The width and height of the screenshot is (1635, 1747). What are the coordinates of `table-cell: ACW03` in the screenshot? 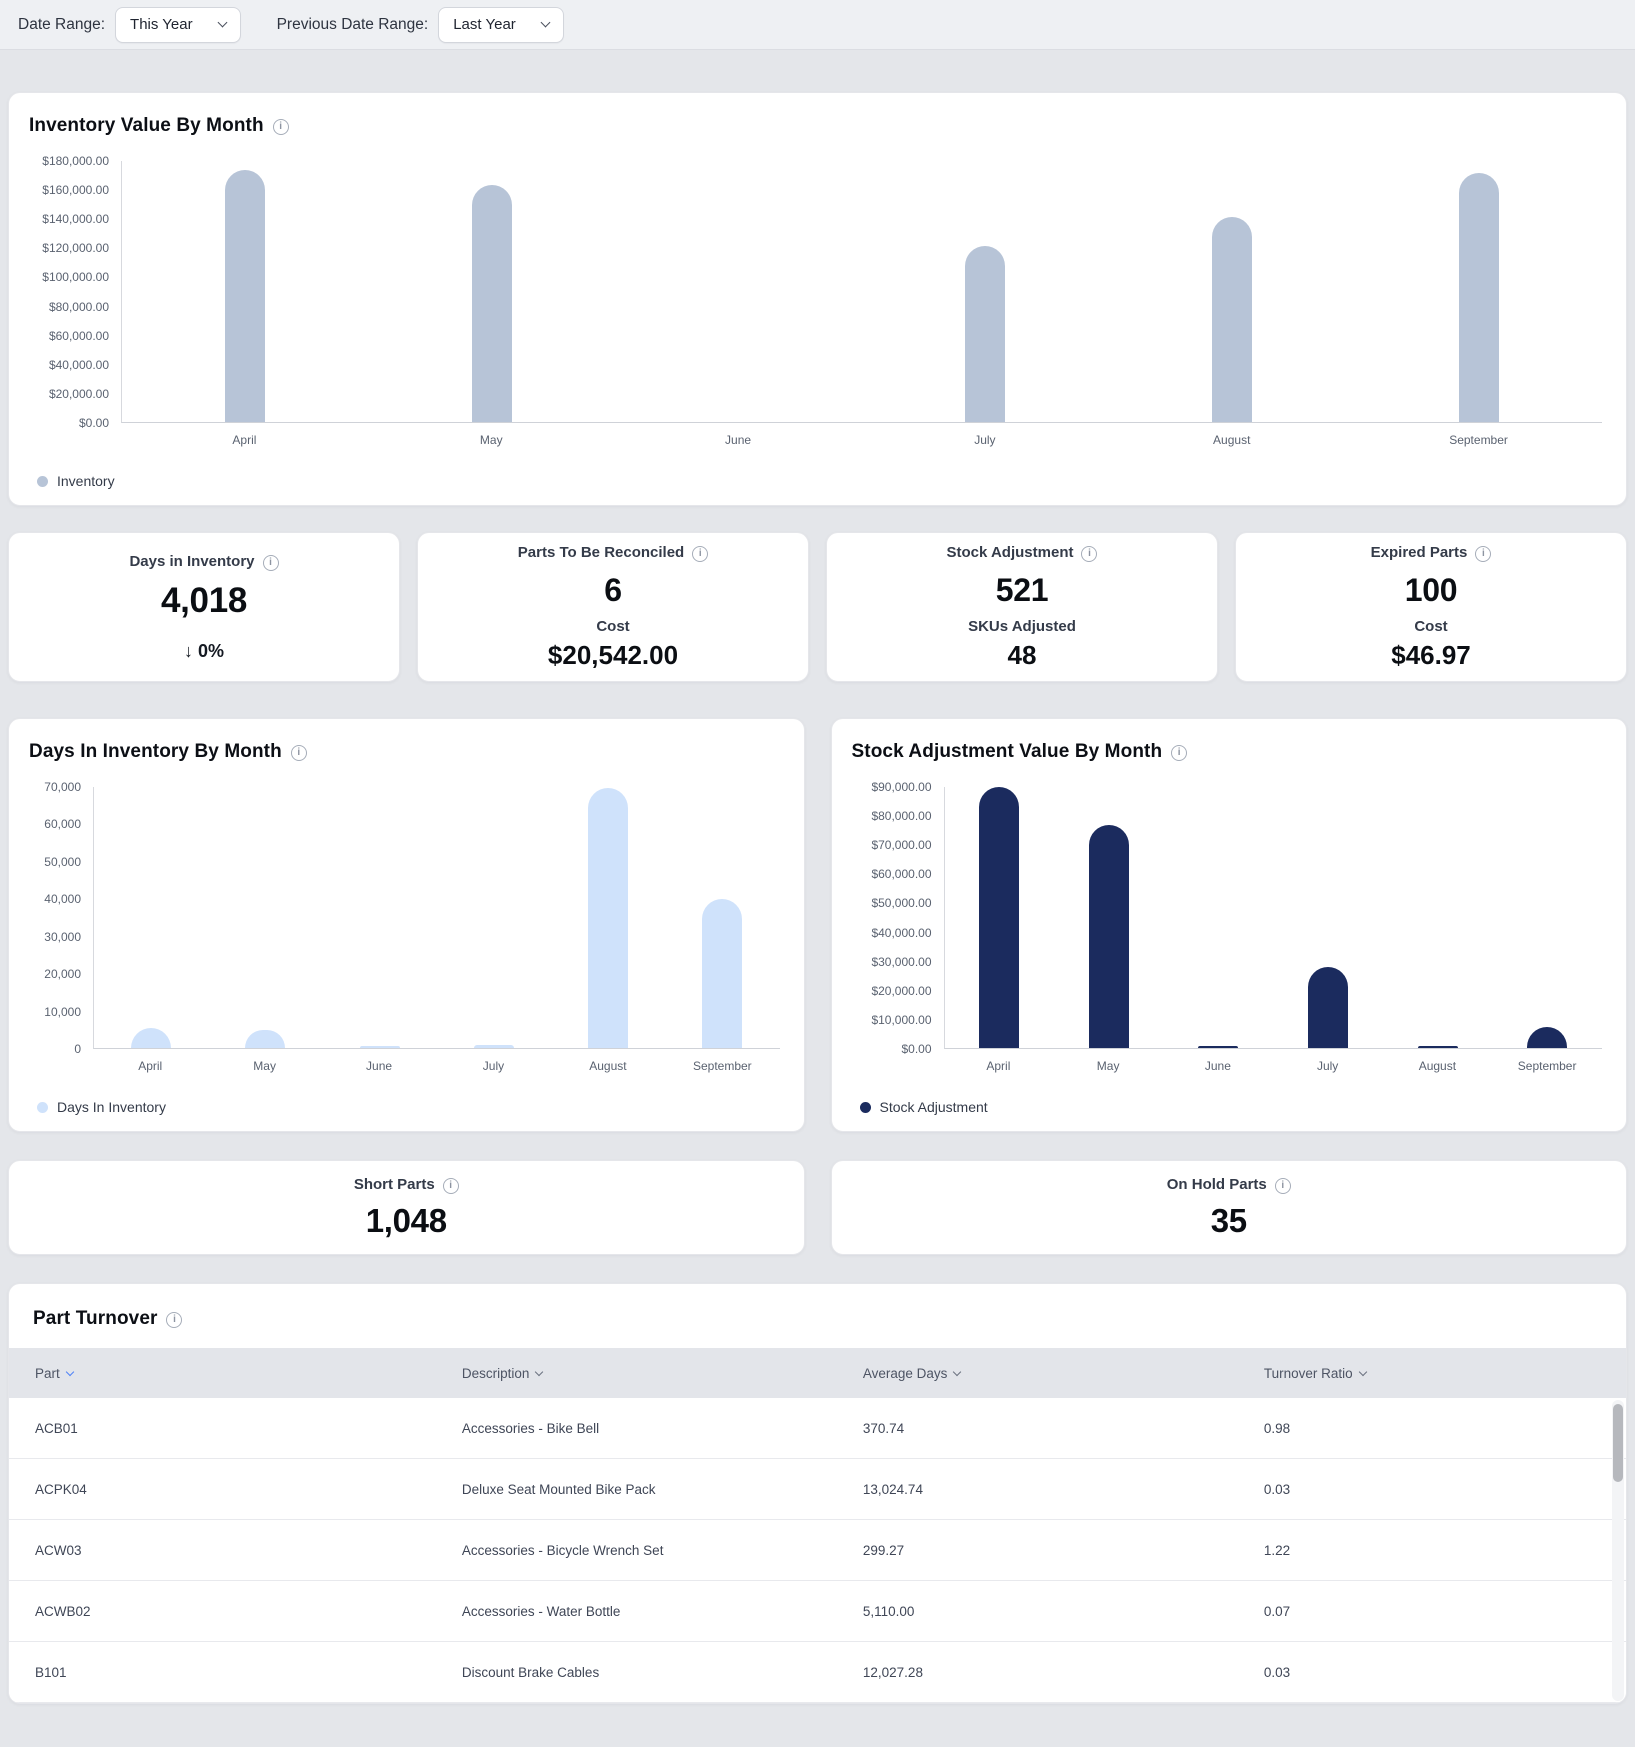 It's located at (58, 1550).